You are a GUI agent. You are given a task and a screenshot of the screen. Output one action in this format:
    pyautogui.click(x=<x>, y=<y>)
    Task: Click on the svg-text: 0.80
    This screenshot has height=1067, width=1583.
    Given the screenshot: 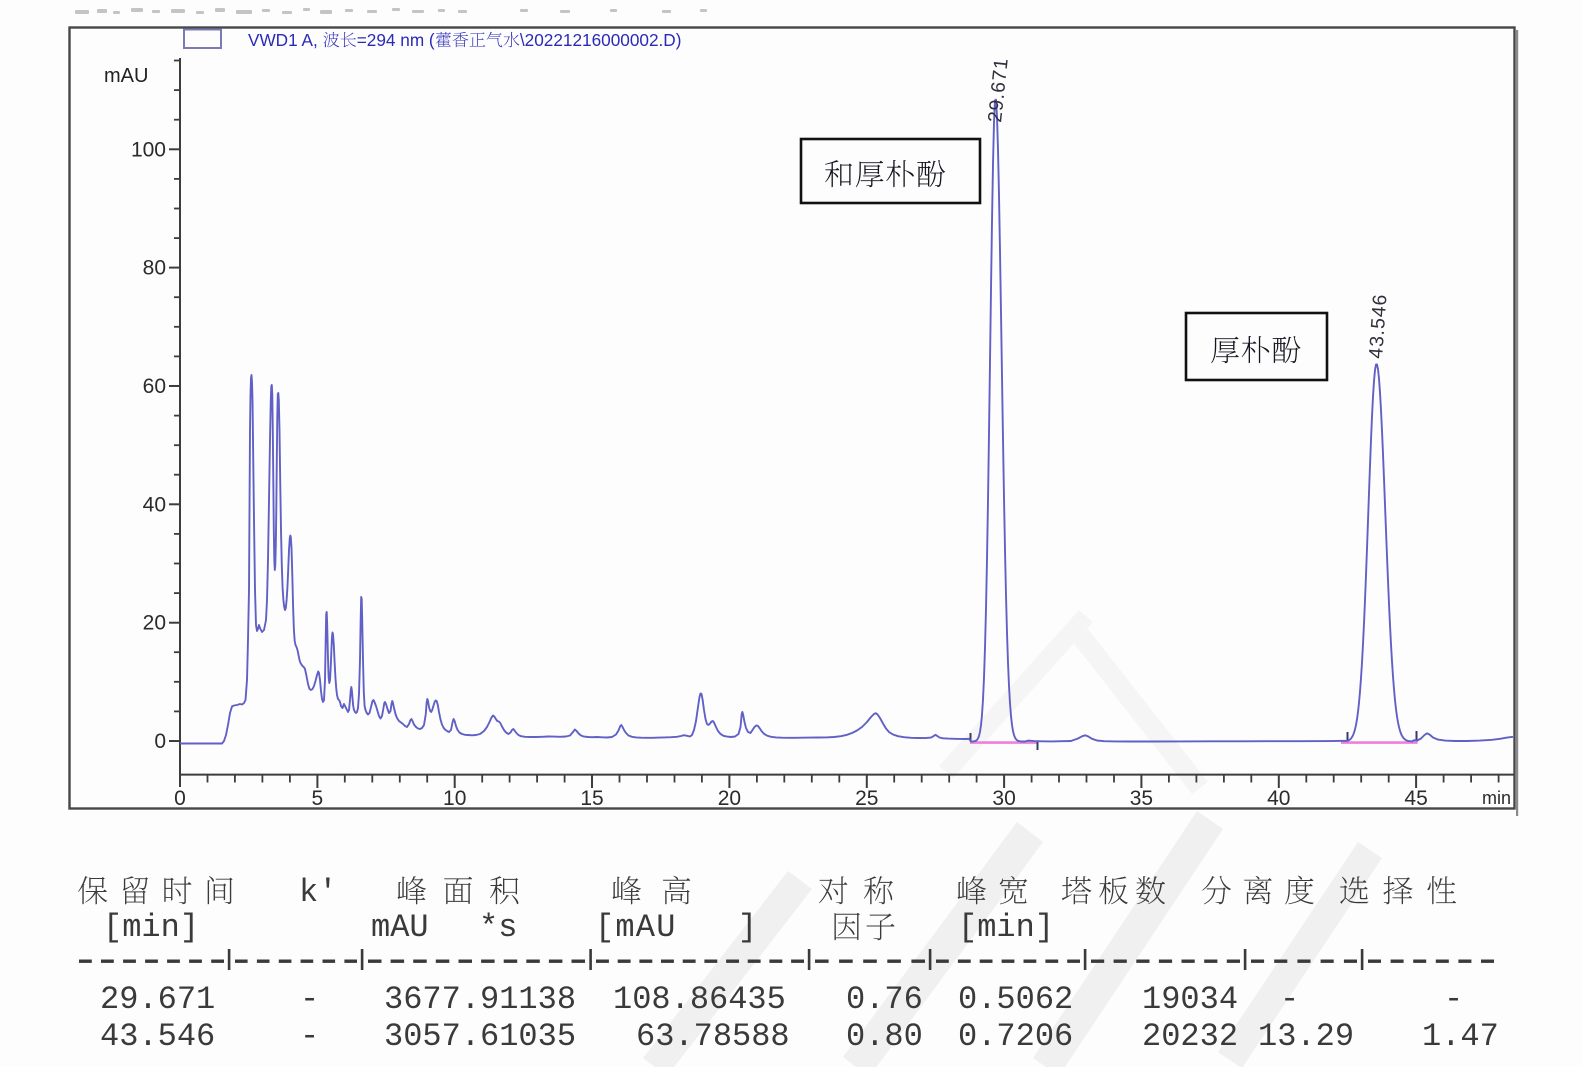 What is the action you would take?
    pyautogui.click(x=884, y=1036)
    